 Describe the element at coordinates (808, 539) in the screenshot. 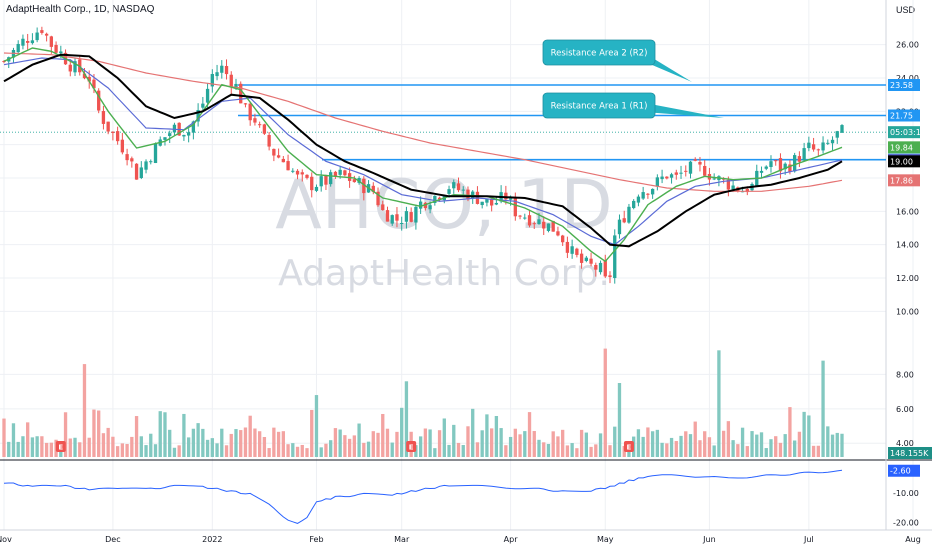

I see `time-tick: Jul` at that location.